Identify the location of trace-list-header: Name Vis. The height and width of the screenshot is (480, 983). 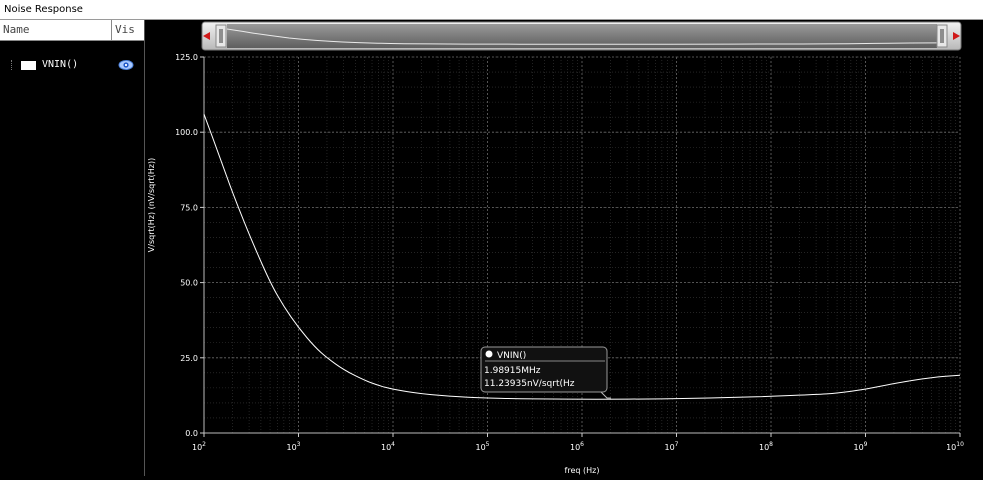
(72, 30).